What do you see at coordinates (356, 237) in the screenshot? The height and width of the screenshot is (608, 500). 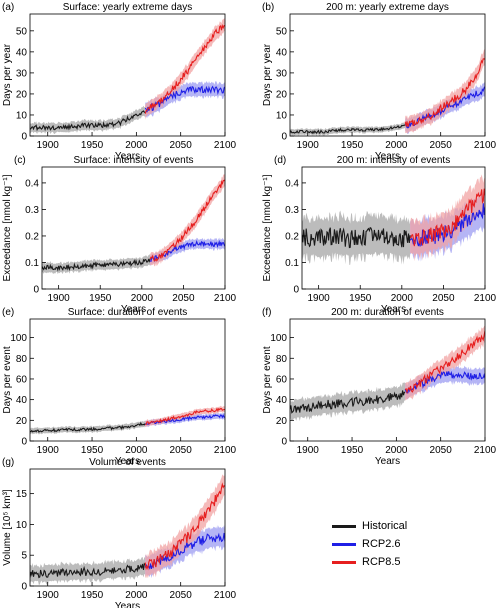 I see `series-line-historical-d` at bounding box center [356, 237].